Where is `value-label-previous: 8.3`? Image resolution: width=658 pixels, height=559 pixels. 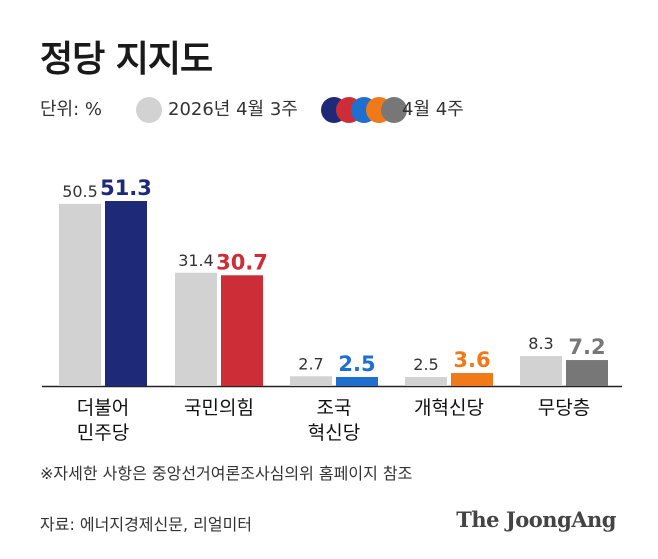 value-label-previous: 8.3 is located at coordinates (540, 343).